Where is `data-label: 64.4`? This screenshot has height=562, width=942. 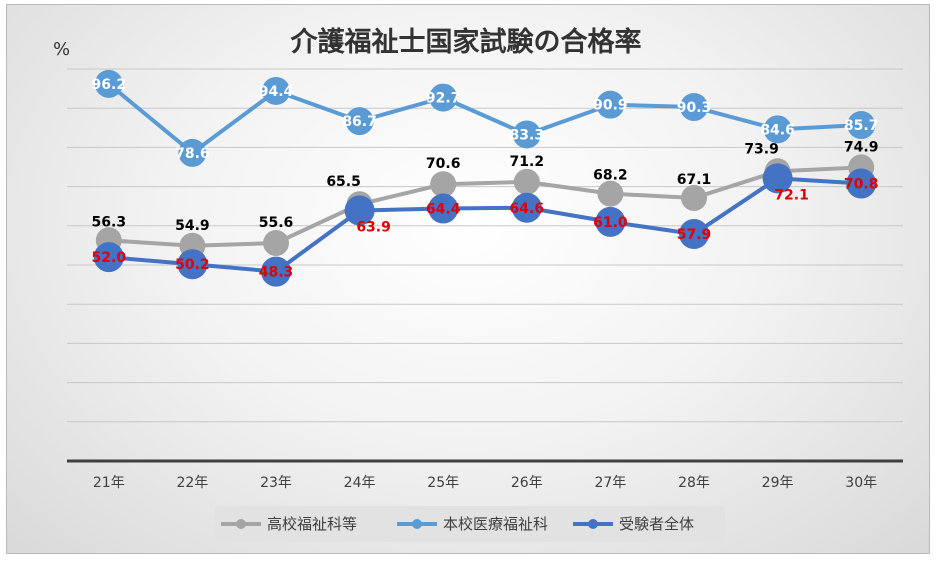 data-label: 64.4 is located at coordinates (443, 210).